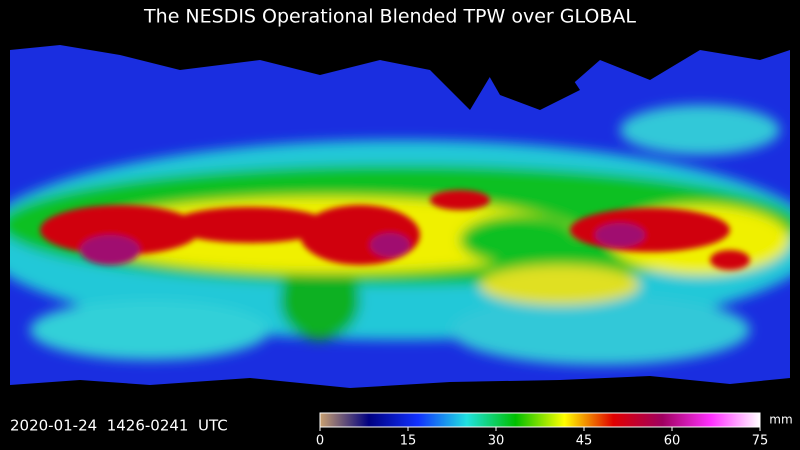 The height and width of the screenshot is (450, 800). What do you see at coordinates (496, 441) in the screenshot?
I see `colorbar-tick-label: 30` at bounding box center [496, 441].